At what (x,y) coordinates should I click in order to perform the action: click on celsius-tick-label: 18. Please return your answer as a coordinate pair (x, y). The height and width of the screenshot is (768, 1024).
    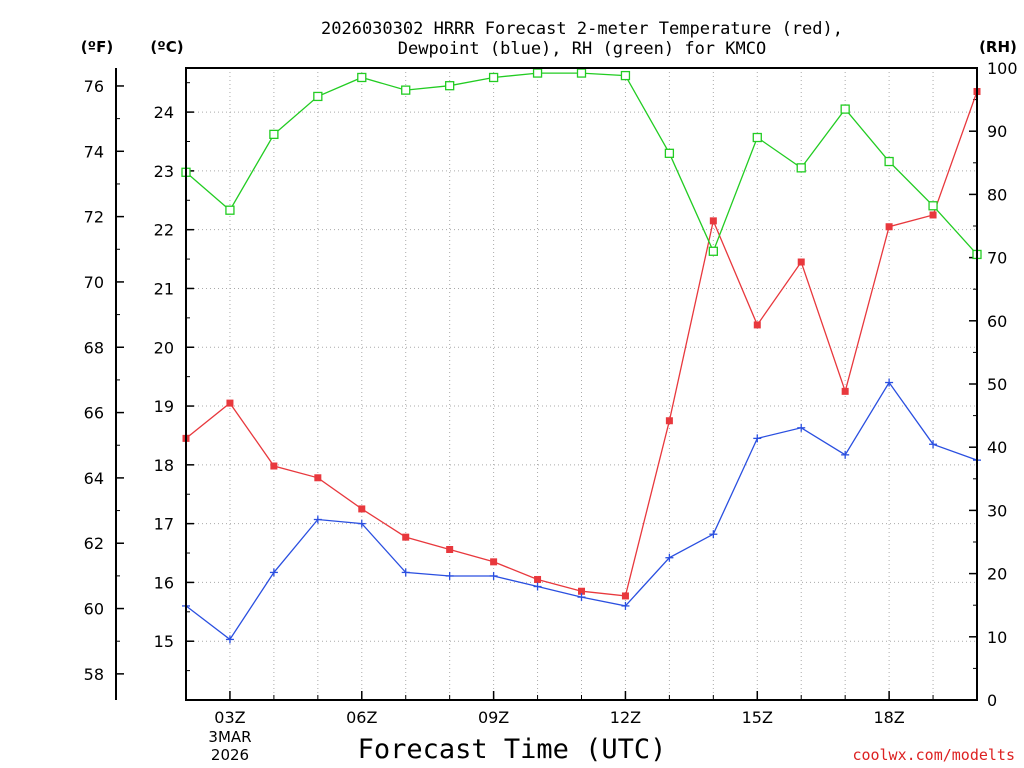
    Looking at the image, I should click on (164, 465).